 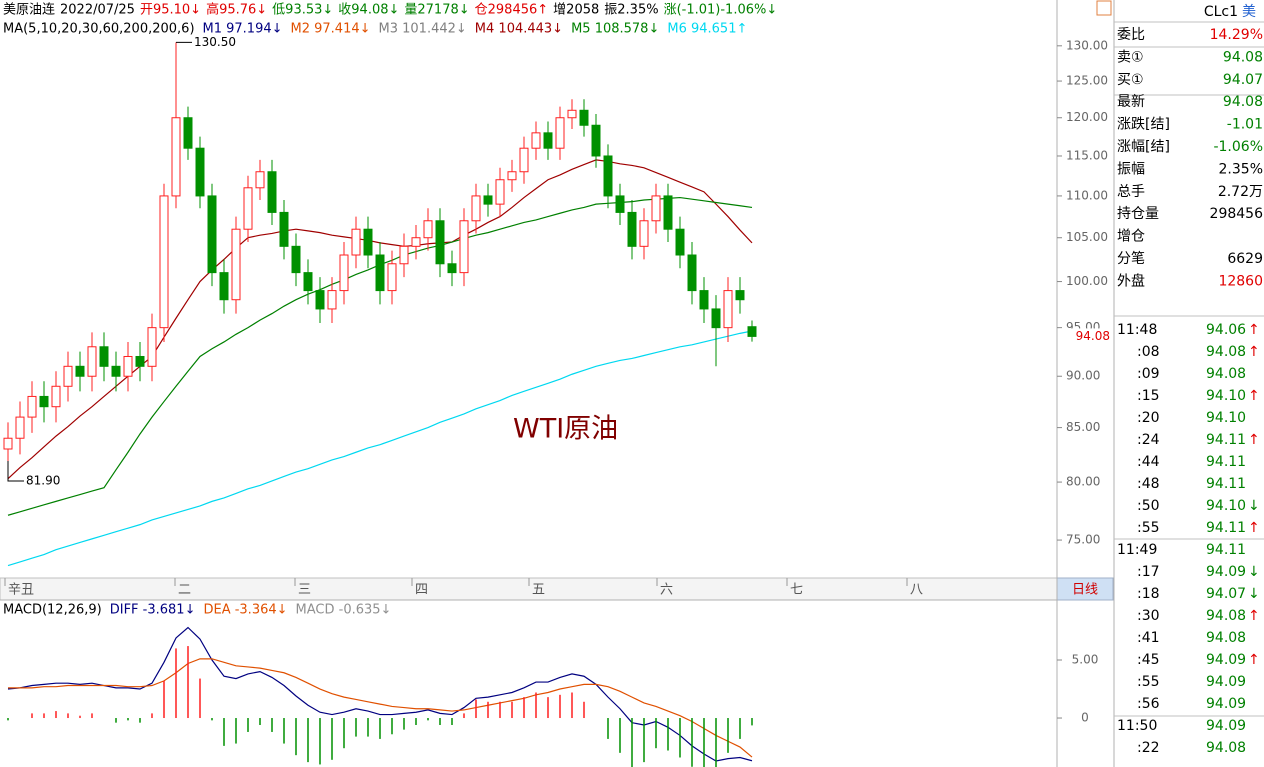 I want to click on tick-time: :24, so click(x=1148, y=440).